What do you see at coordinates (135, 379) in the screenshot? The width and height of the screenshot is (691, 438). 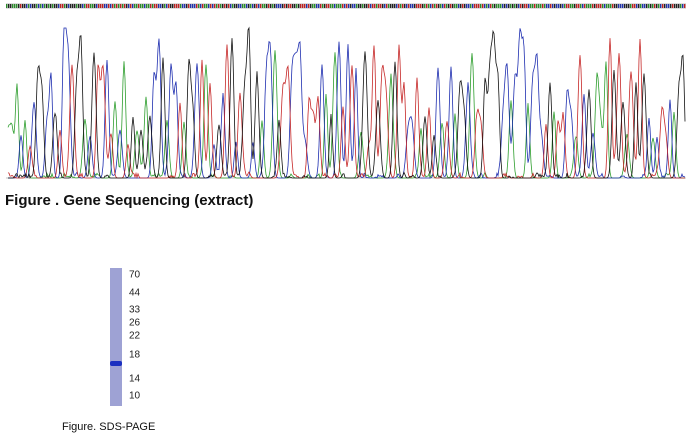 I see `marker-label: 14` at bounding box center [135, 379].